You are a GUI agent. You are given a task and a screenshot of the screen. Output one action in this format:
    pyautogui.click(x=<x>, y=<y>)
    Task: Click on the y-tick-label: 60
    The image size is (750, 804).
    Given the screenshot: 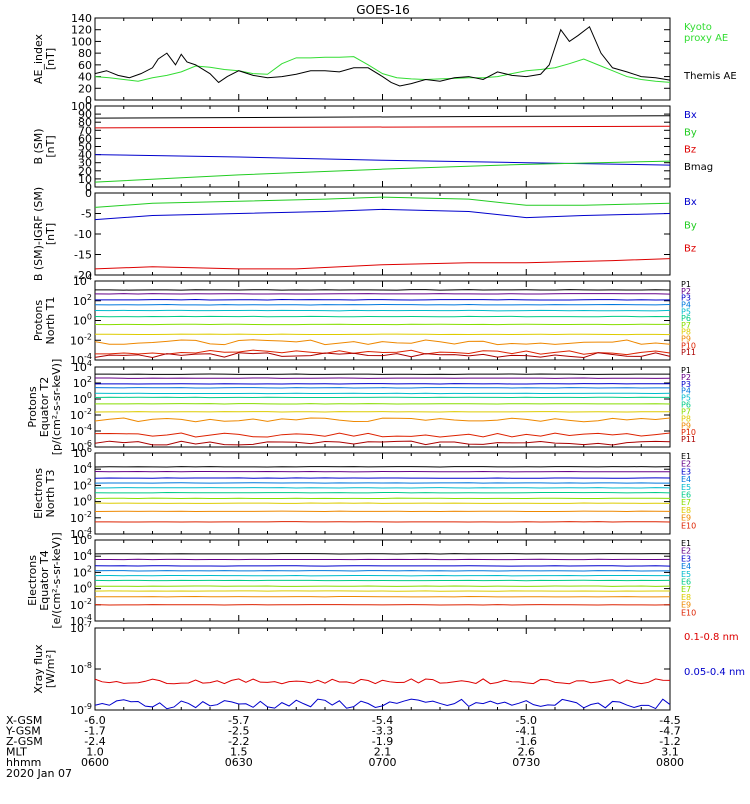 What is the action you would take?
    pyautogui.click(x=85, y=65)
    